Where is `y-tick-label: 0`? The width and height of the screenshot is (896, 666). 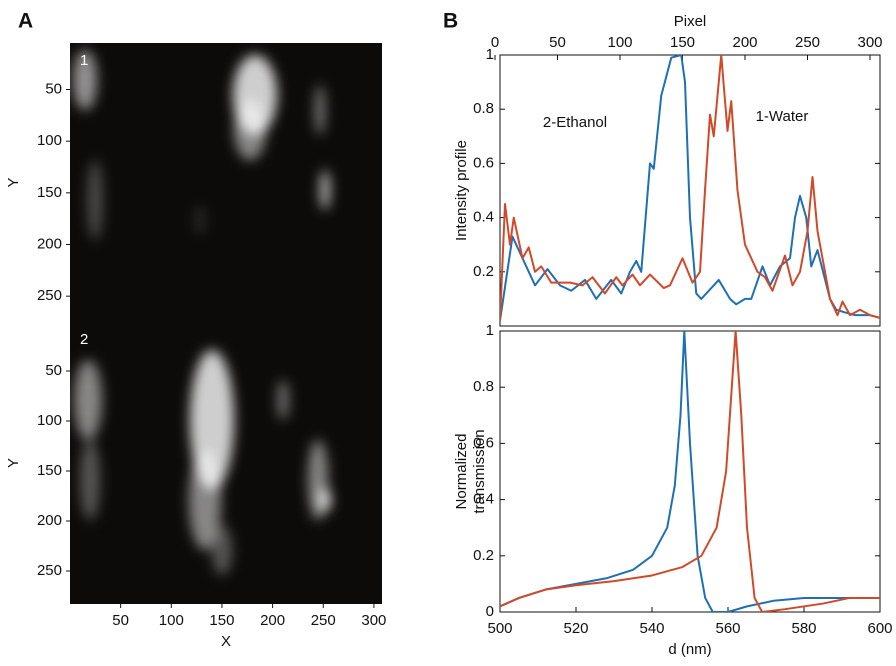 y-tick-label: 0 is located at coordinates (490, 611).